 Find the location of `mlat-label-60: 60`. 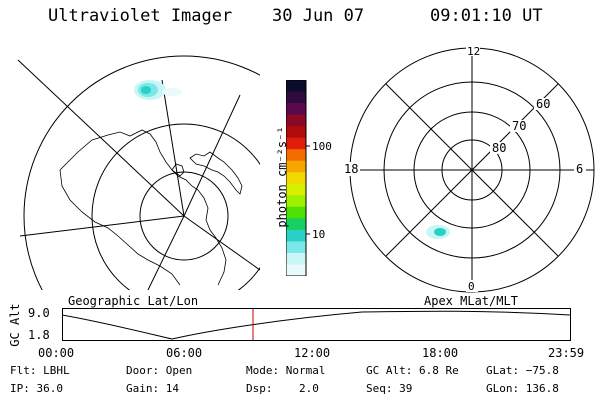

mlat-label-60: 60 is located at coordinates (543, 104).